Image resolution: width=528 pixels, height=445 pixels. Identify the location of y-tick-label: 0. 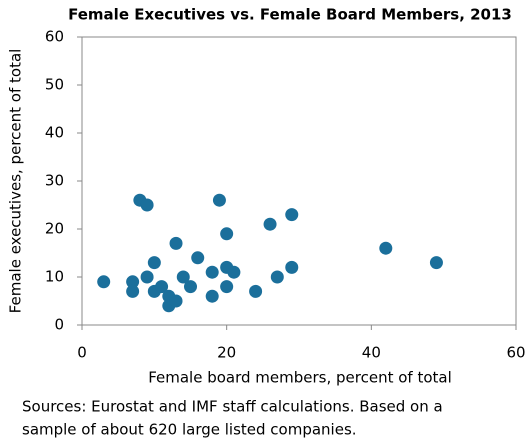
(59, 325).